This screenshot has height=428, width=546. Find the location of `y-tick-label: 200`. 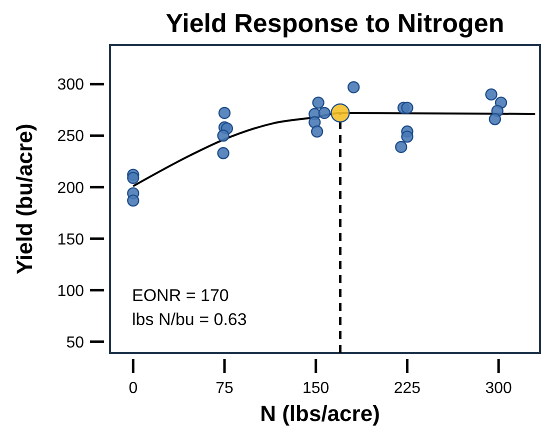

y-tick-label: 200 is located at coordinates (70, 188).